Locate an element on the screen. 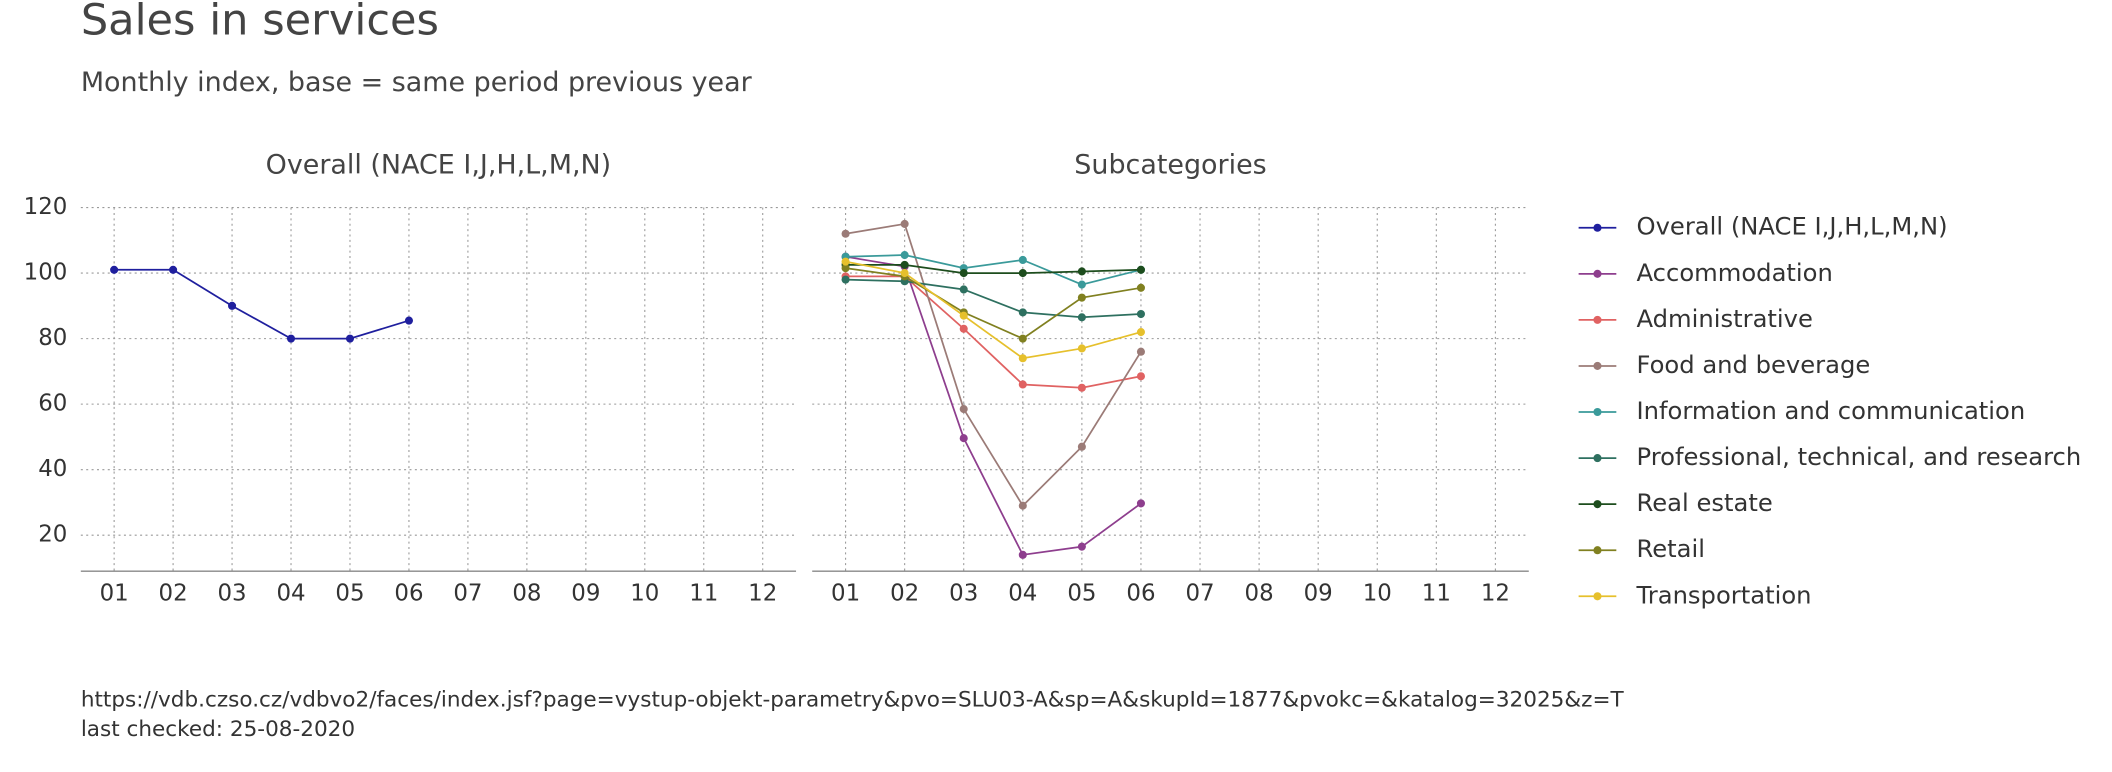 This screenshot has height=772, width=2112. panel-title: Overall (NACE I,J,H,L,M,N) is located at coordinates (439, 164).